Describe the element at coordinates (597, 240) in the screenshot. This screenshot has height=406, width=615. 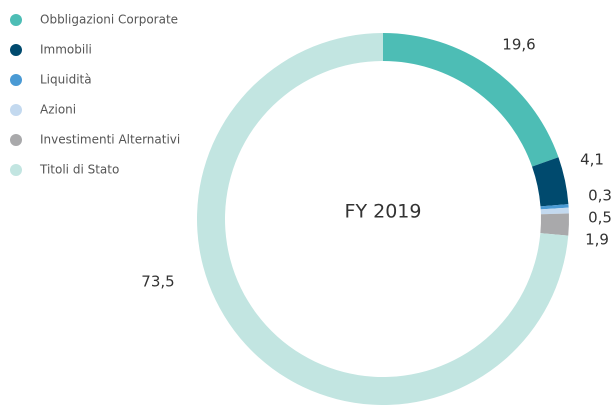
I see `value-label: 1,9` at that location.